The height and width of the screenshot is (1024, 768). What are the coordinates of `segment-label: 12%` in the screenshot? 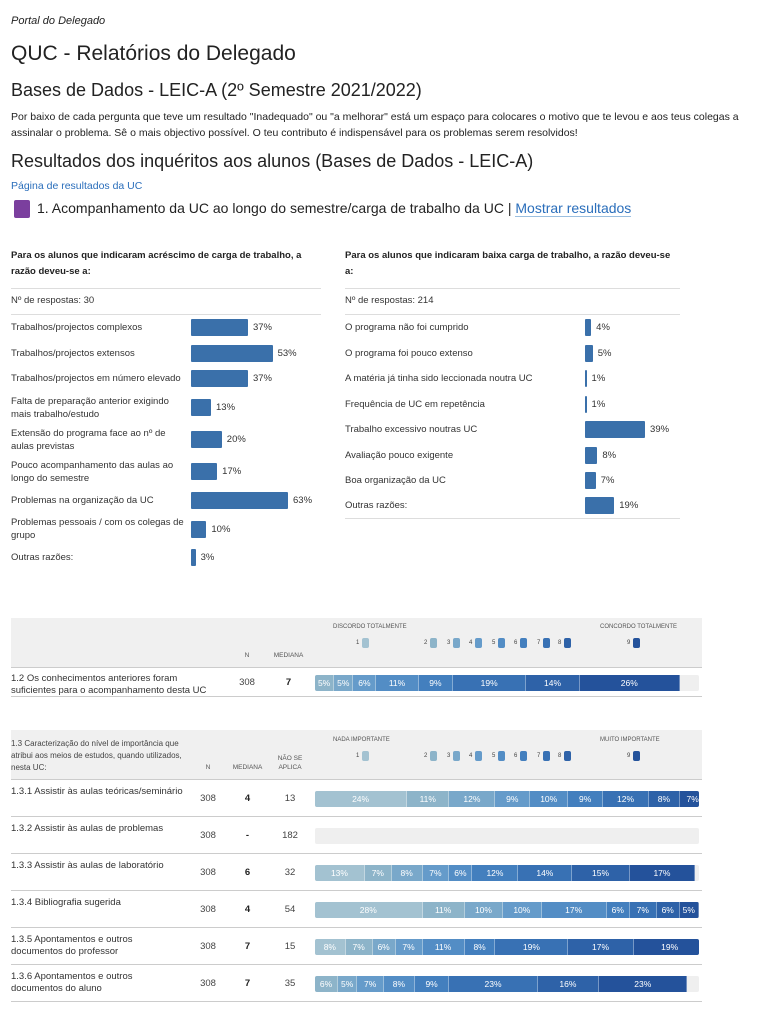 It's located at (495, 872).